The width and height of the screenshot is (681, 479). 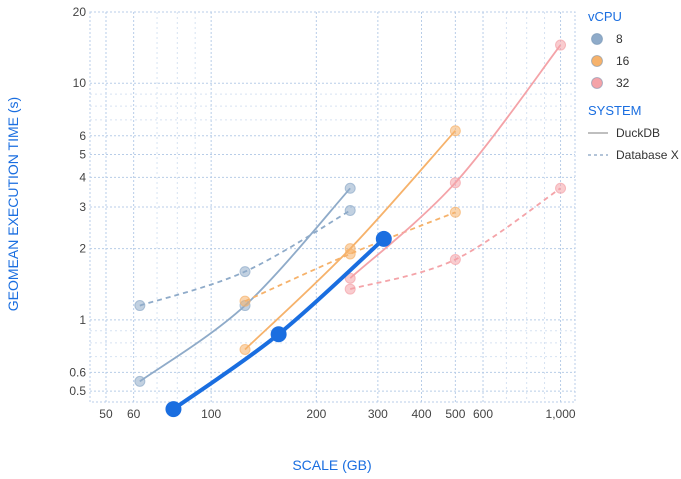 I want to click on legend-item-database-x: Database X, so click(x=633, y=155).